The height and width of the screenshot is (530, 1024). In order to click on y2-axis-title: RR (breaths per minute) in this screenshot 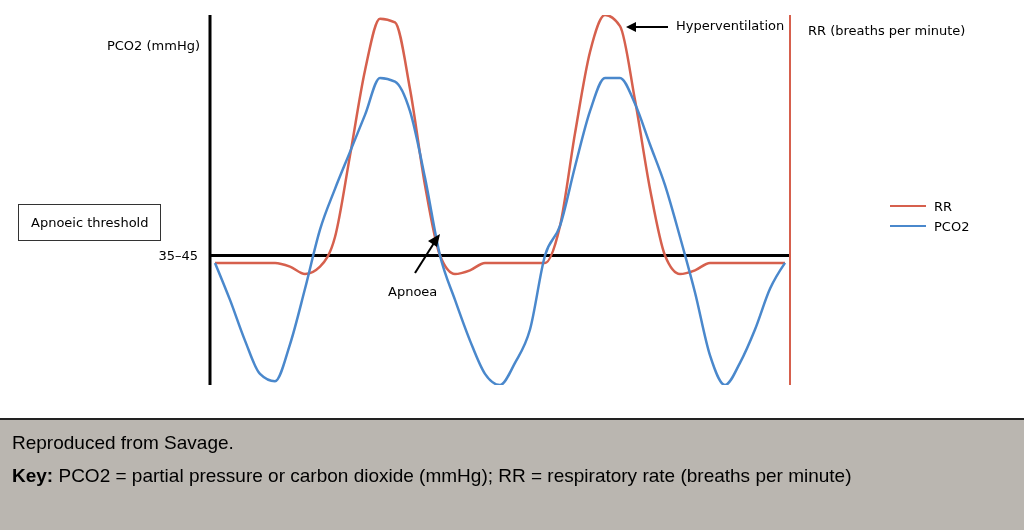, I will do `click(887, 30)`.